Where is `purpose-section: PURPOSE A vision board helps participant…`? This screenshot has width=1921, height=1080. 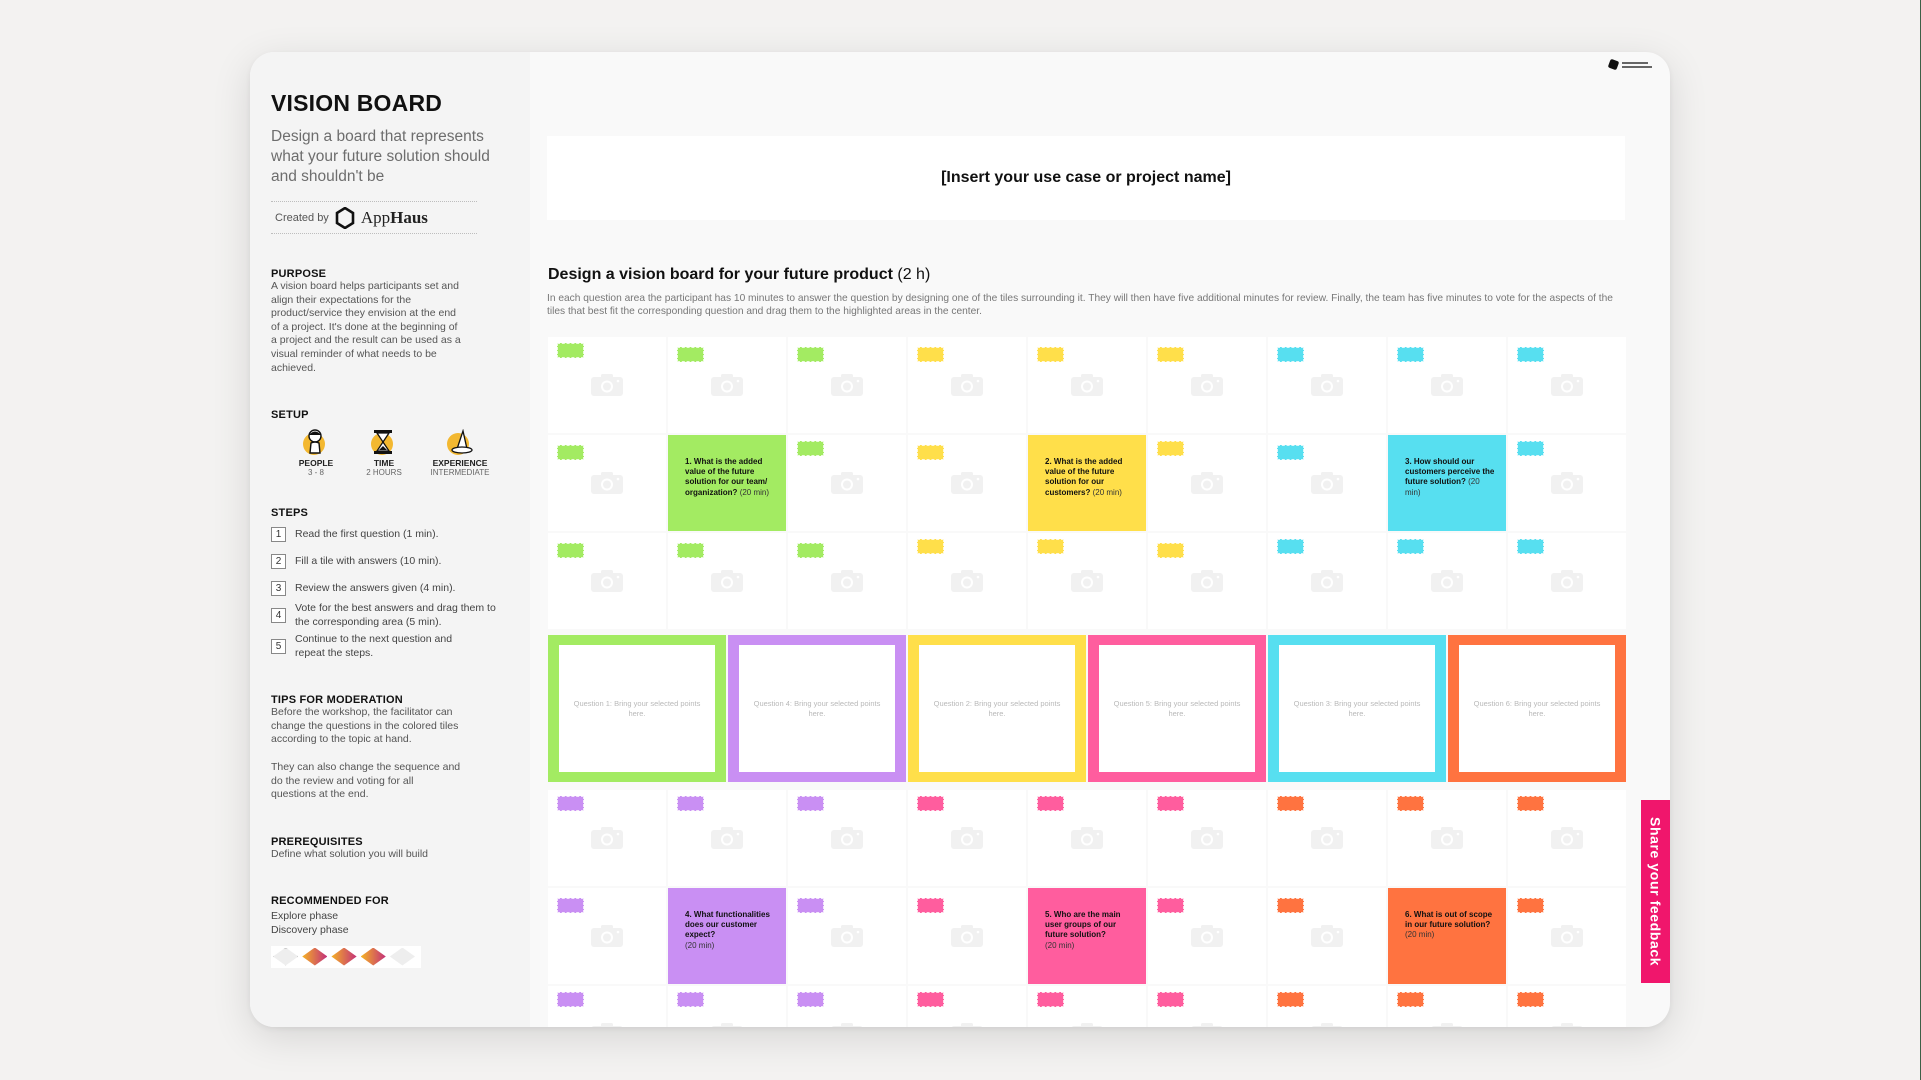
purpose-section: PURPOSE A vision board helps participant… is located at coordinates (389, 321).